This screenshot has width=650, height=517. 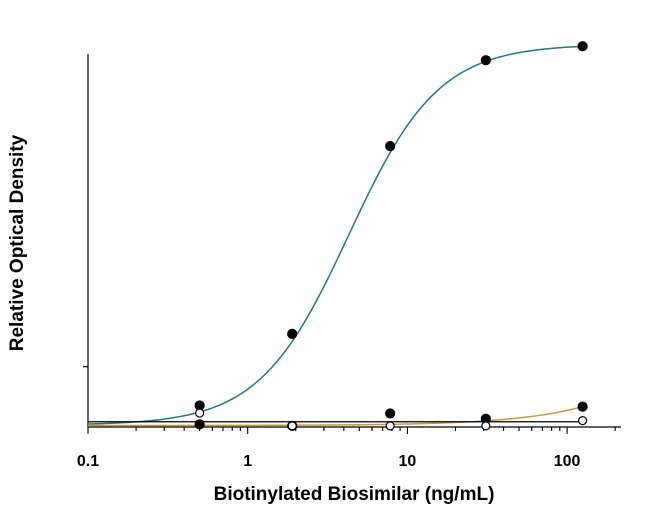 I want to click on y-axis-title: Relative Optical Density, so click(x=17, y=242).